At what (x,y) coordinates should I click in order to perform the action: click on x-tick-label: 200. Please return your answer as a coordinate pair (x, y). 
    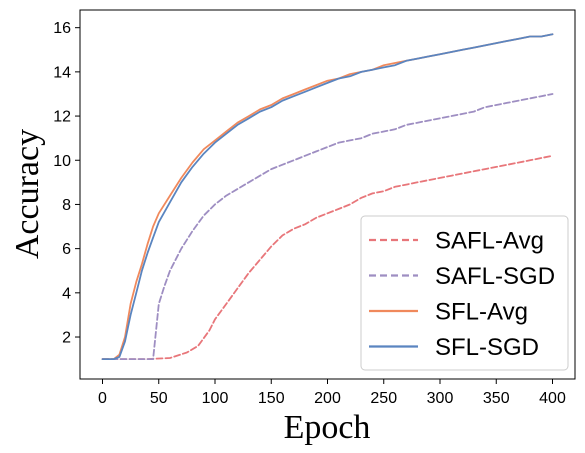
    Looking at the image, I should click on (327, 398).